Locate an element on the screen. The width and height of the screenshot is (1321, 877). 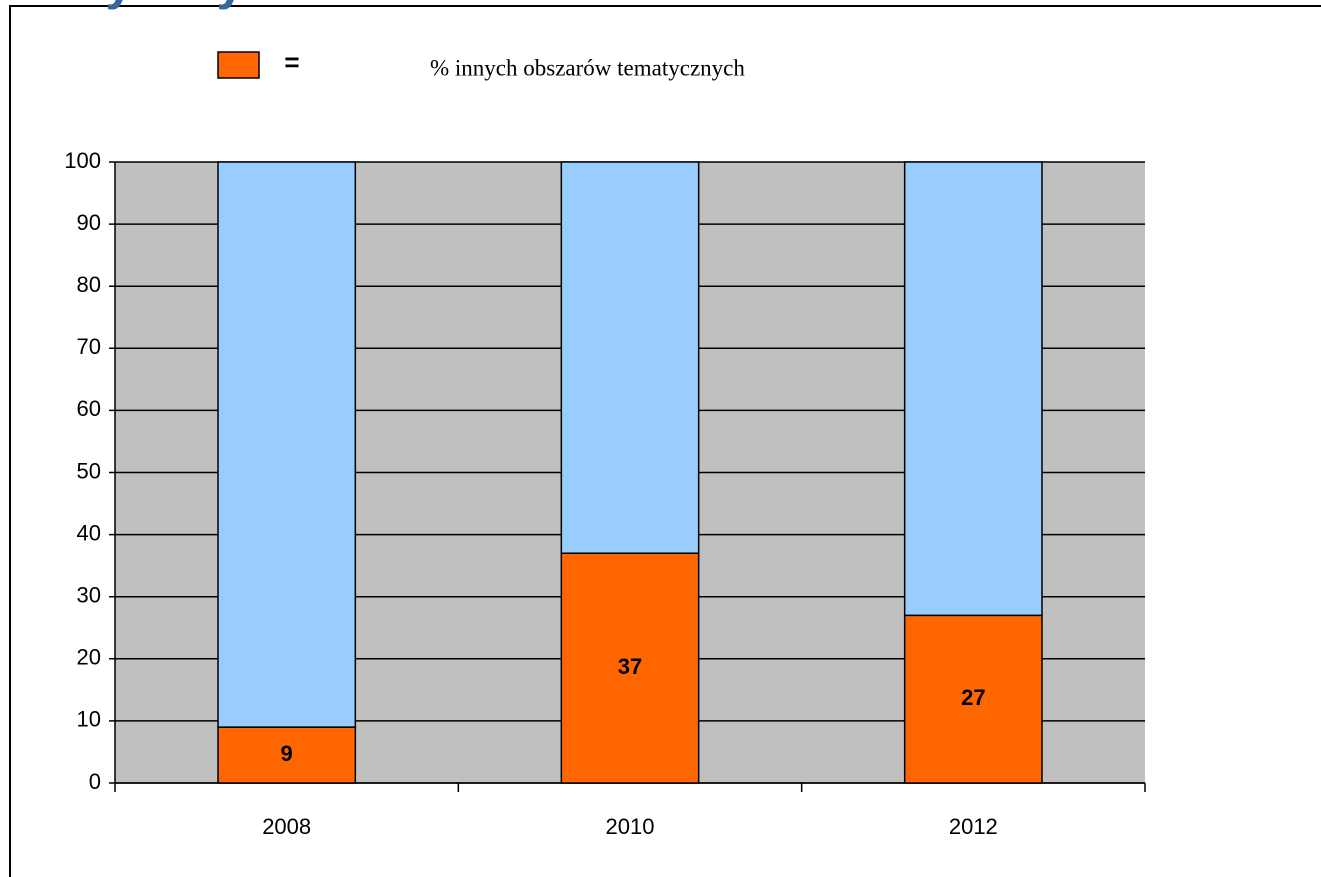
y-tick-label: 0 is located at coordinates (95, 781).